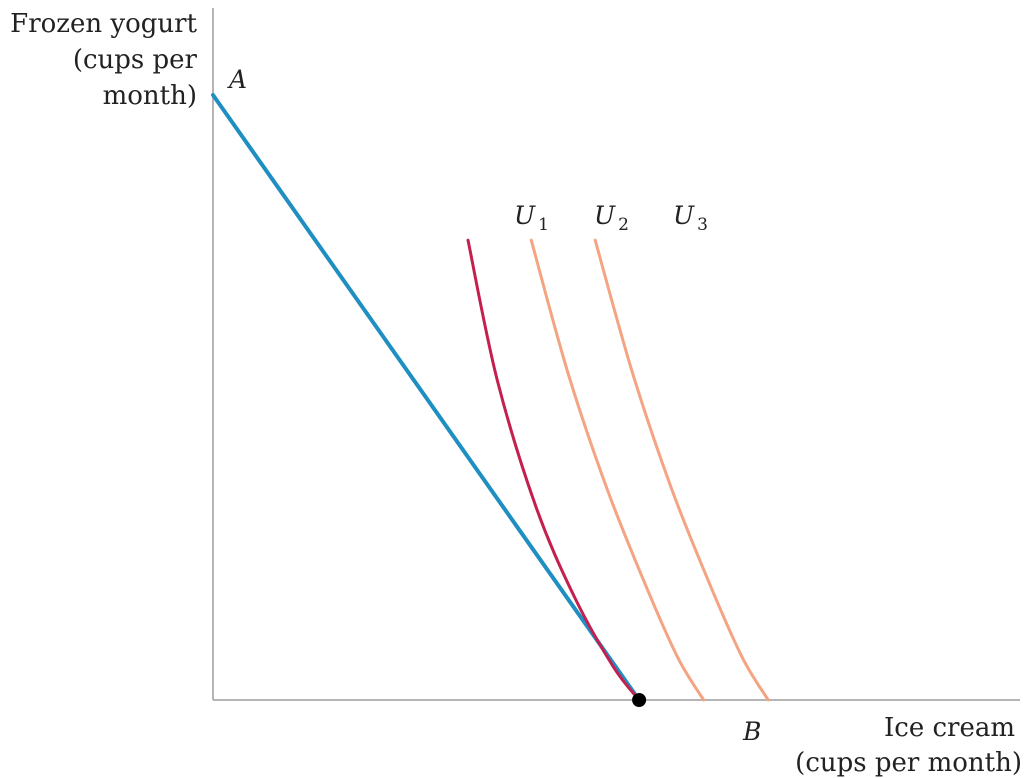 The width and height of the screenshot is (1033, 778). I want to click on y-axis-label-line-3: month), so click(150, 96).